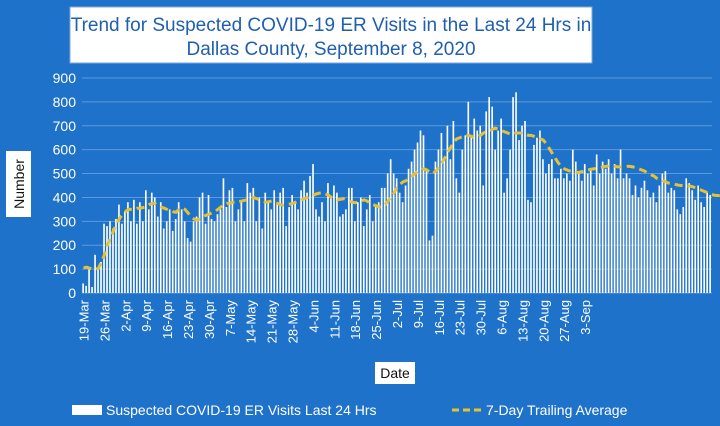 This screenshot has width=720, height=426. What do you see at coordinates (241, 410) in the screenshot?
I see `legend-bar-label: Suspected COVID-19 ER Visits Last 24 Hrs` at bounding box center [241, 410].